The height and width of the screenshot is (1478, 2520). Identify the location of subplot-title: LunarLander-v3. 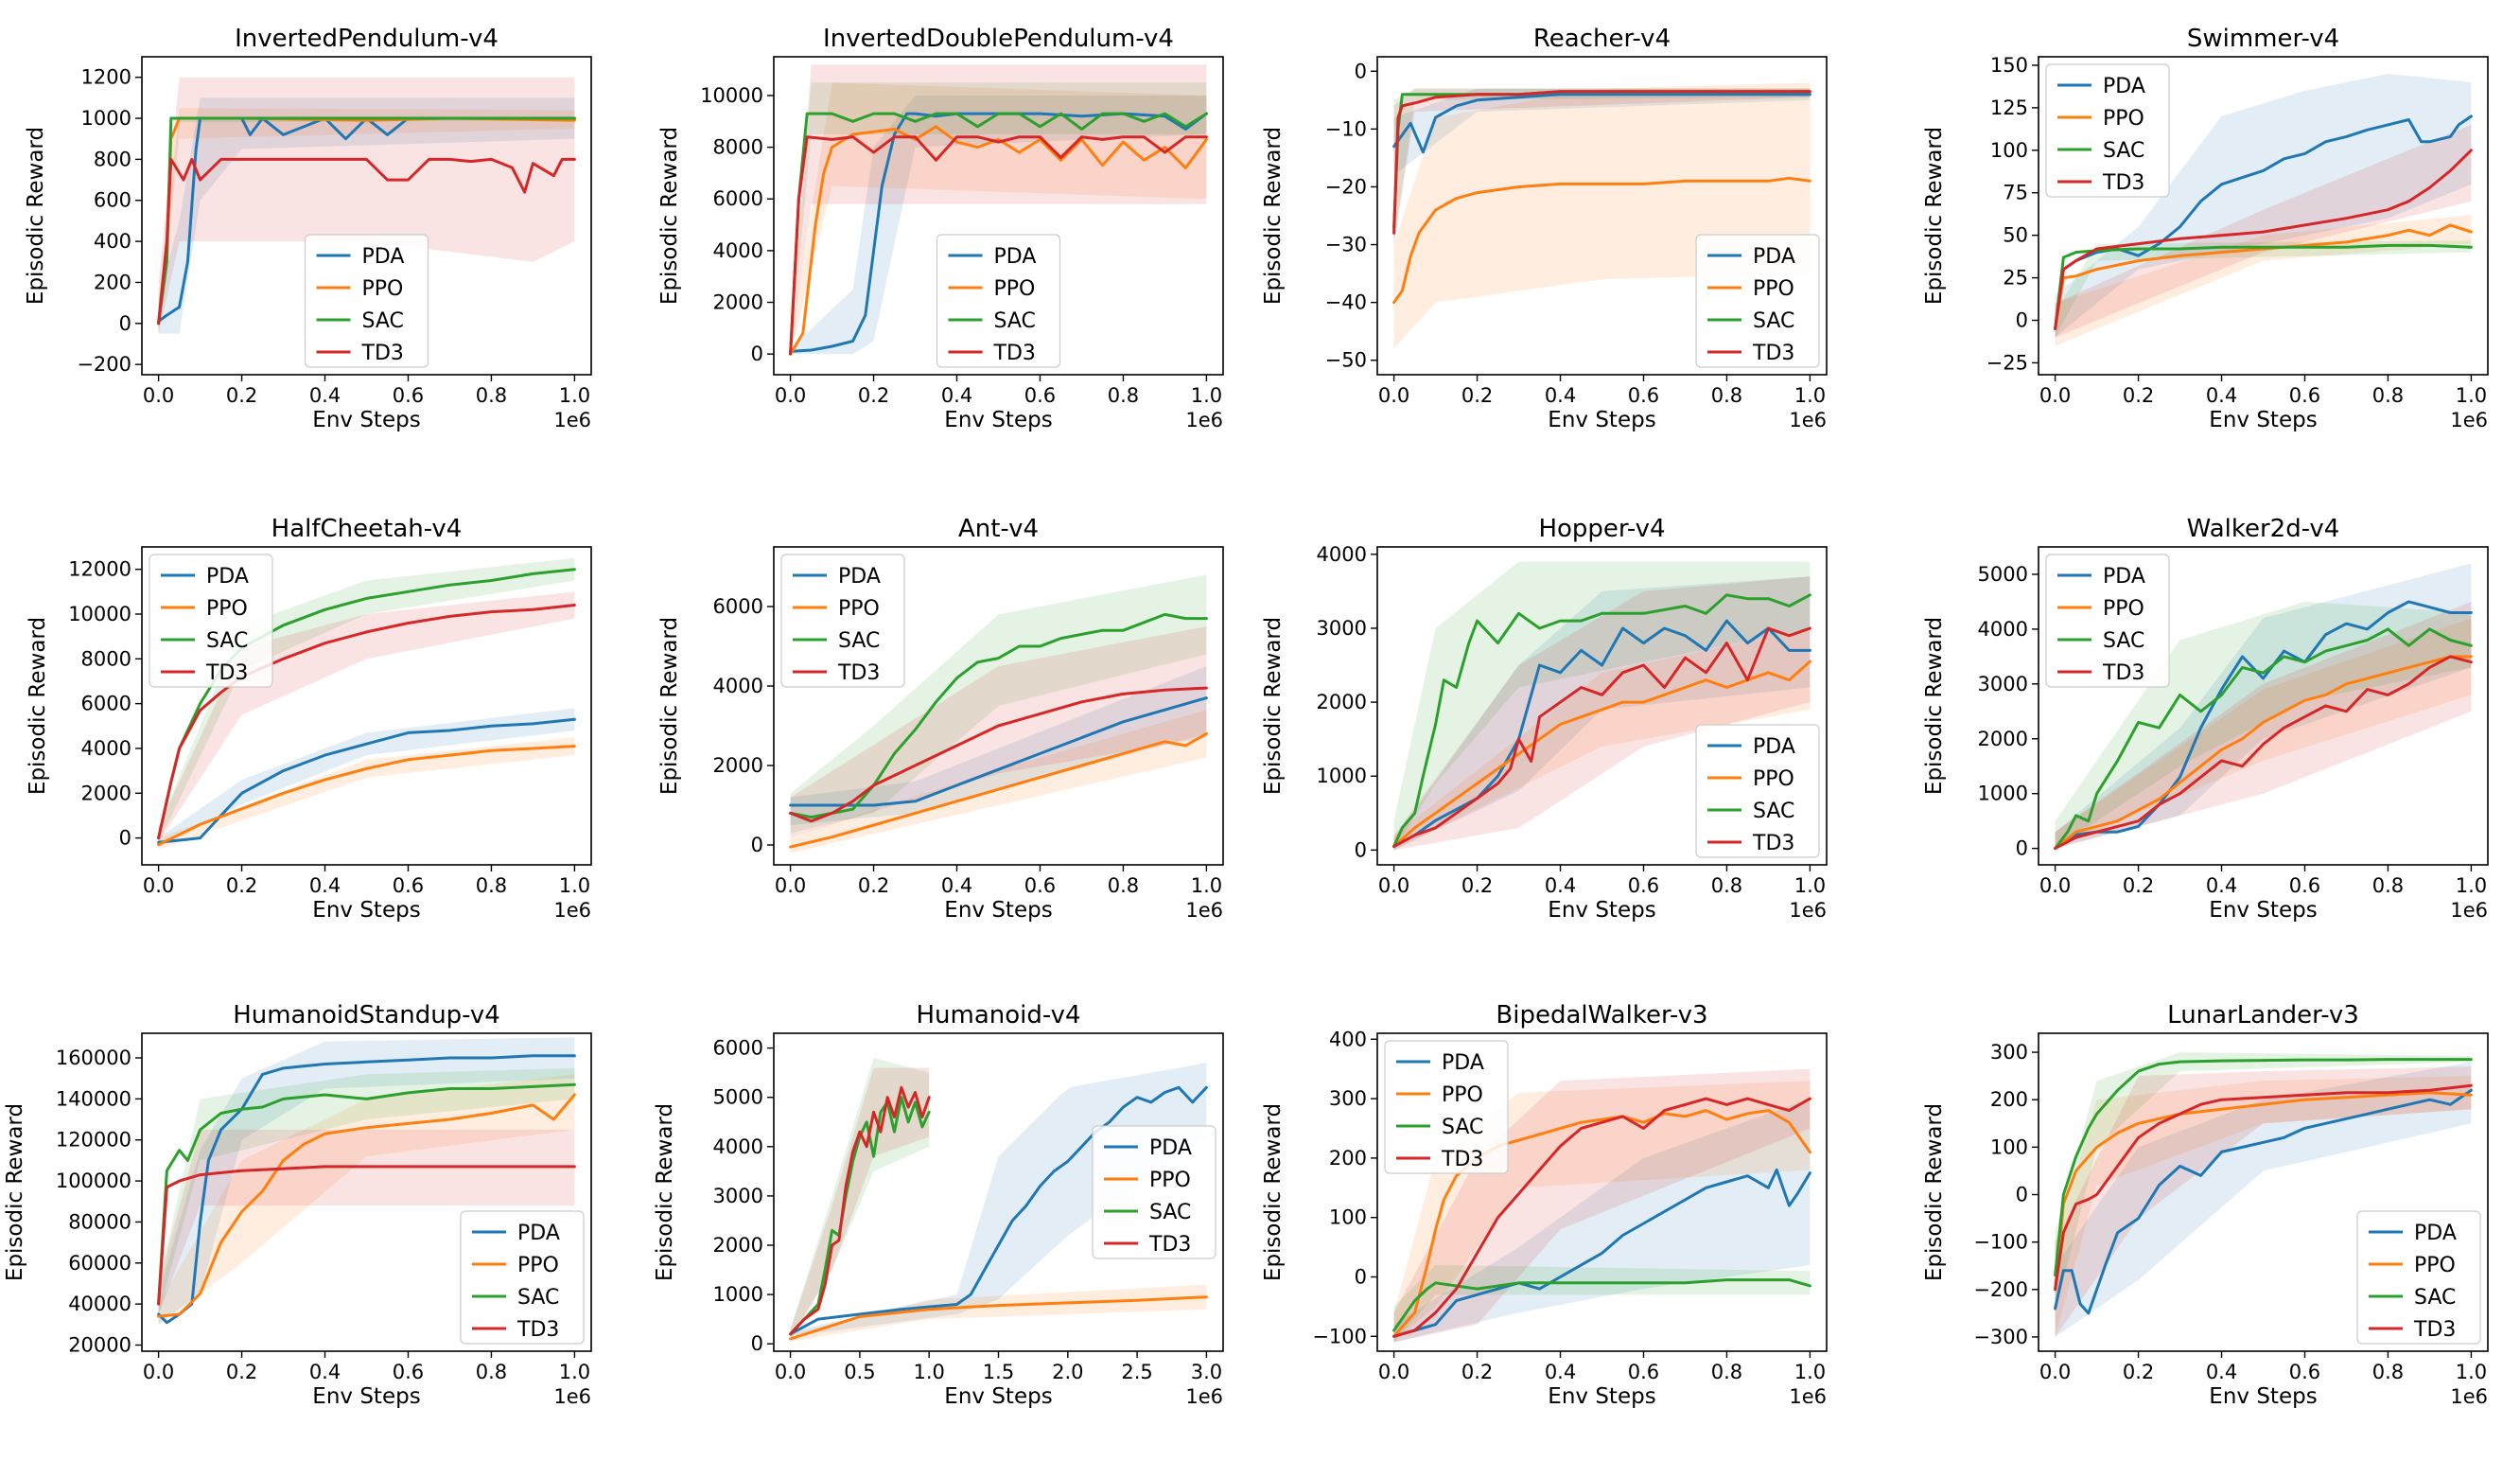
(2263, 1015).